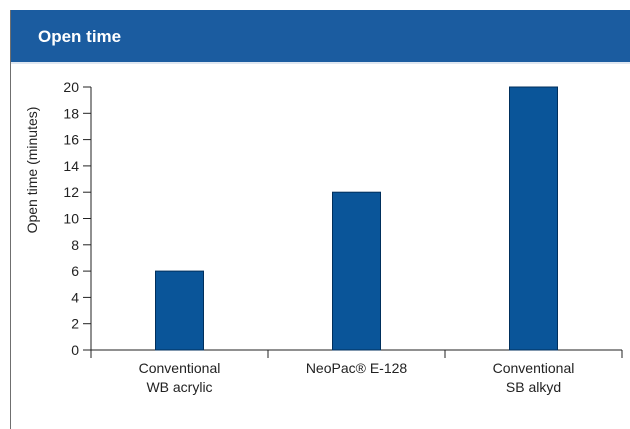 This screenshot has height=429, width=630. What do you see at coordinates (179, 387) in the screenshot?
I see `x-tick-label: WB acrylic` at bounding box center [179, 387].